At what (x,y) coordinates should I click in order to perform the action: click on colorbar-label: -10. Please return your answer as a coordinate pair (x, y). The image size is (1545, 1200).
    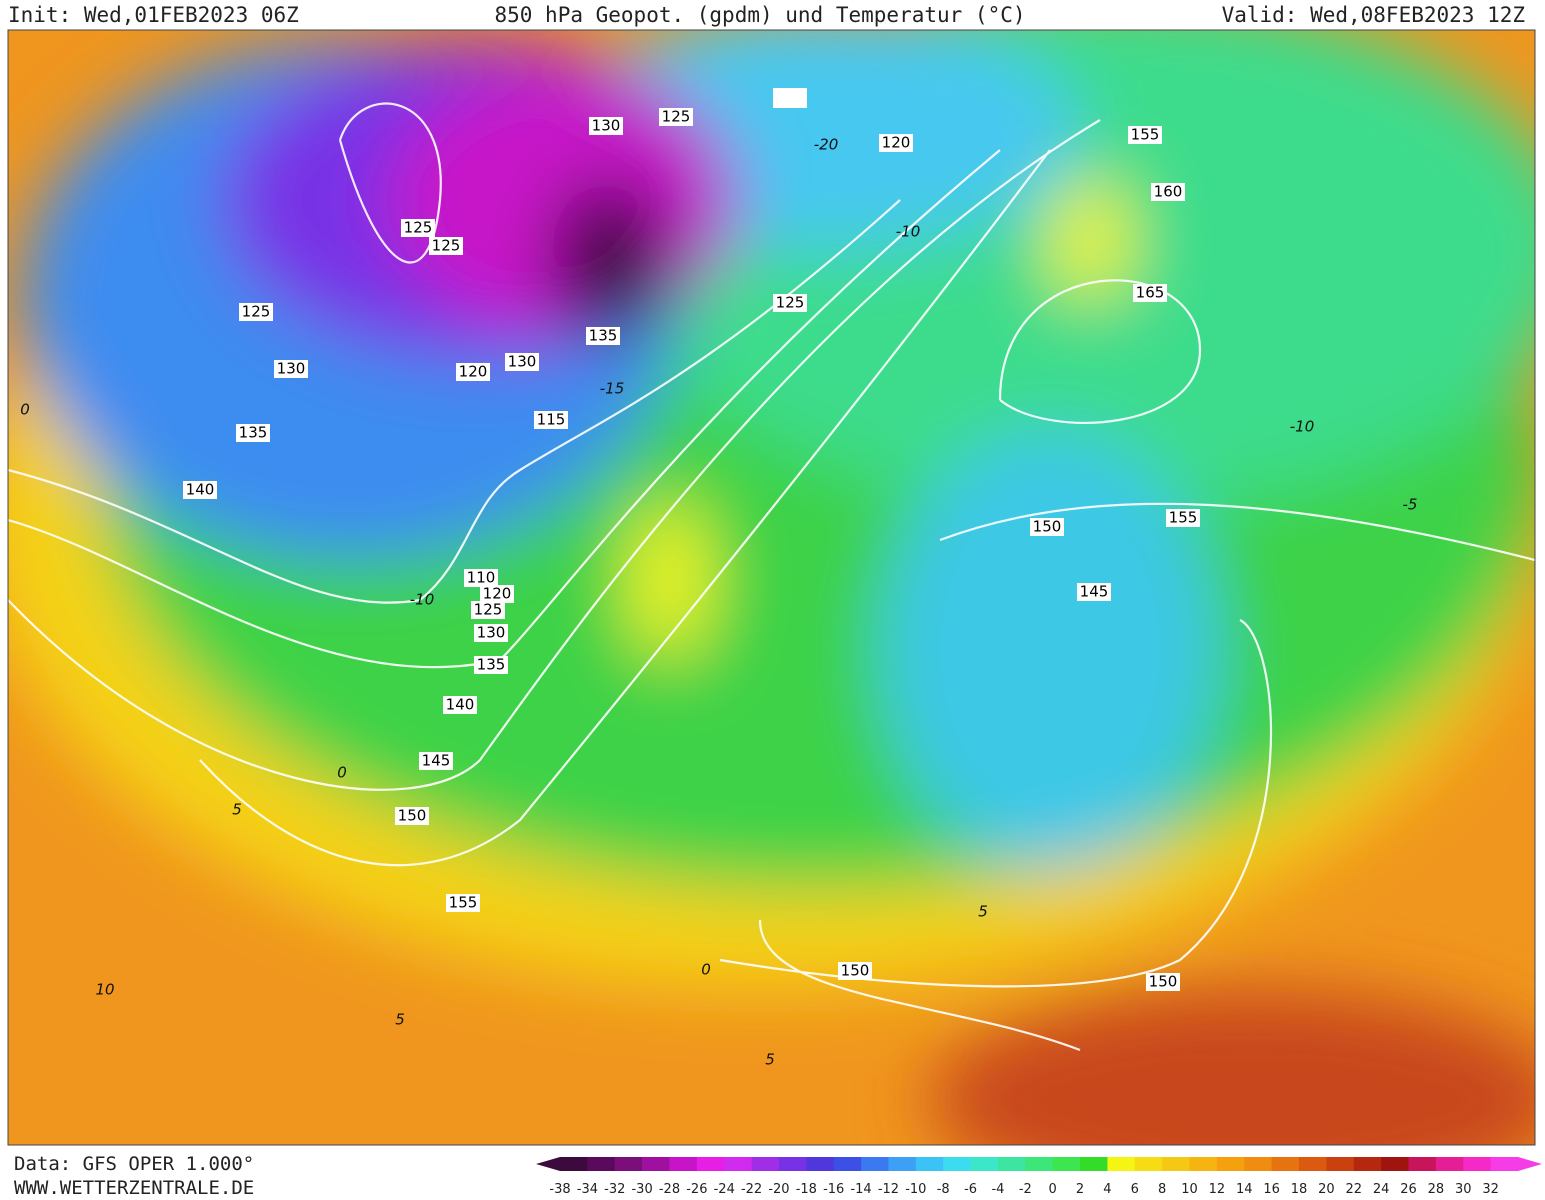
    Looking at the image, I should click on (915, 1189).